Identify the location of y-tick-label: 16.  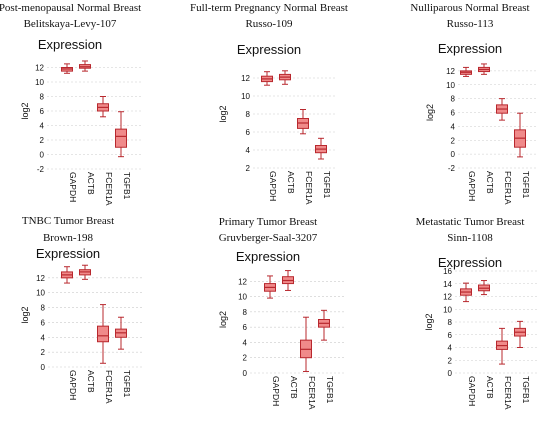
(447, 271).